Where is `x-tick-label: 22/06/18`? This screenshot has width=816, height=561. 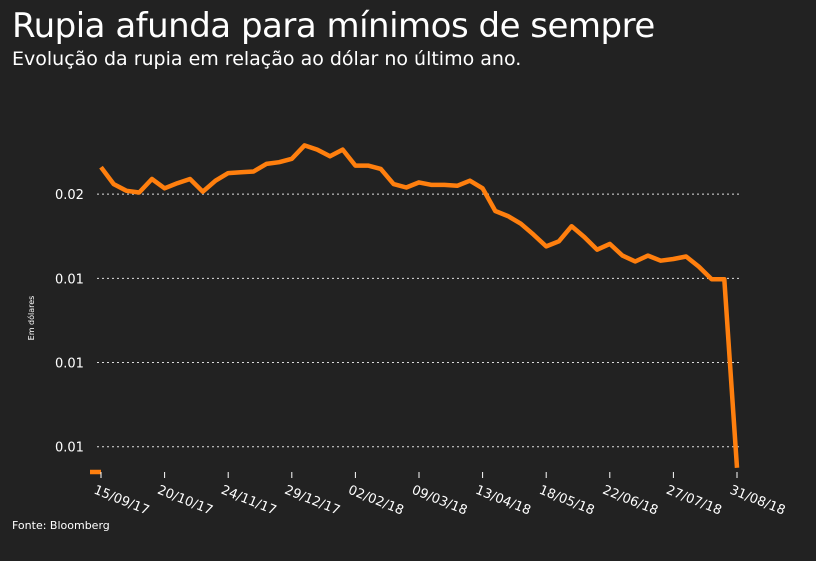 x-tick-label: 22/06/18 is located at coordinates (630, 501).